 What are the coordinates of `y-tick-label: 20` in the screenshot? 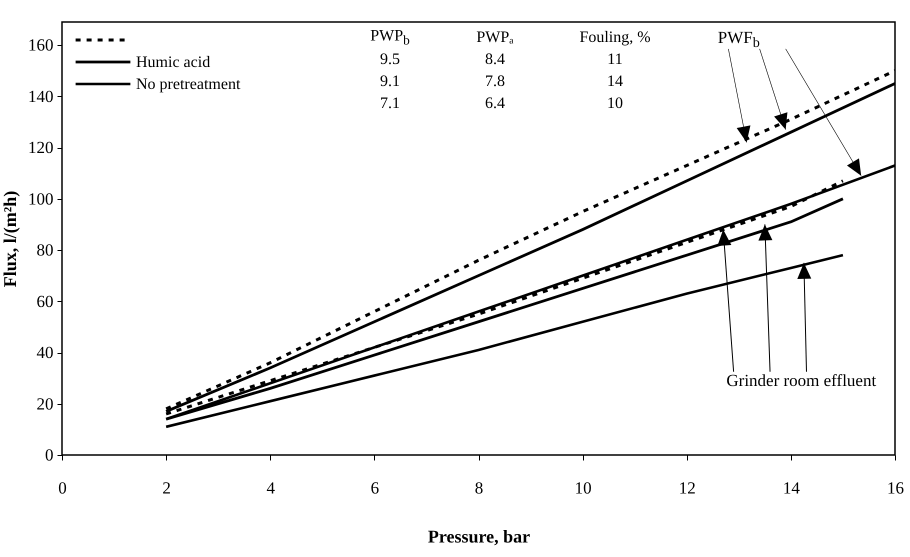 It's located at (45, 404).